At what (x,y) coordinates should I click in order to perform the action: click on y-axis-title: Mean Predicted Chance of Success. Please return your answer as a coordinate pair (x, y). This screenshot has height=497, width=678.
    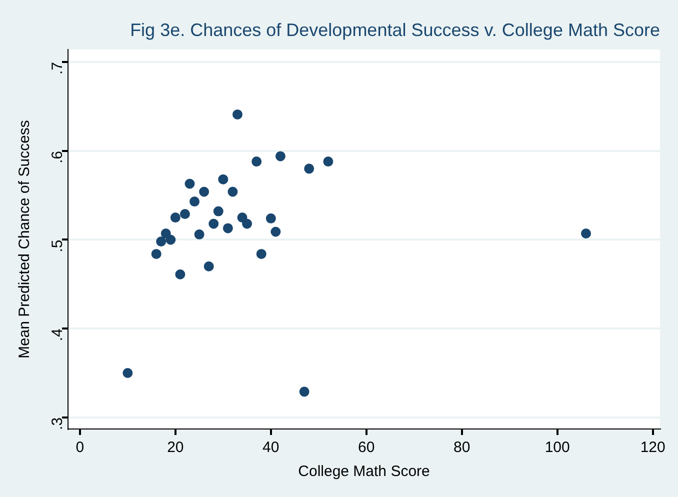
    Looking at the image, I should click on (25, 239).